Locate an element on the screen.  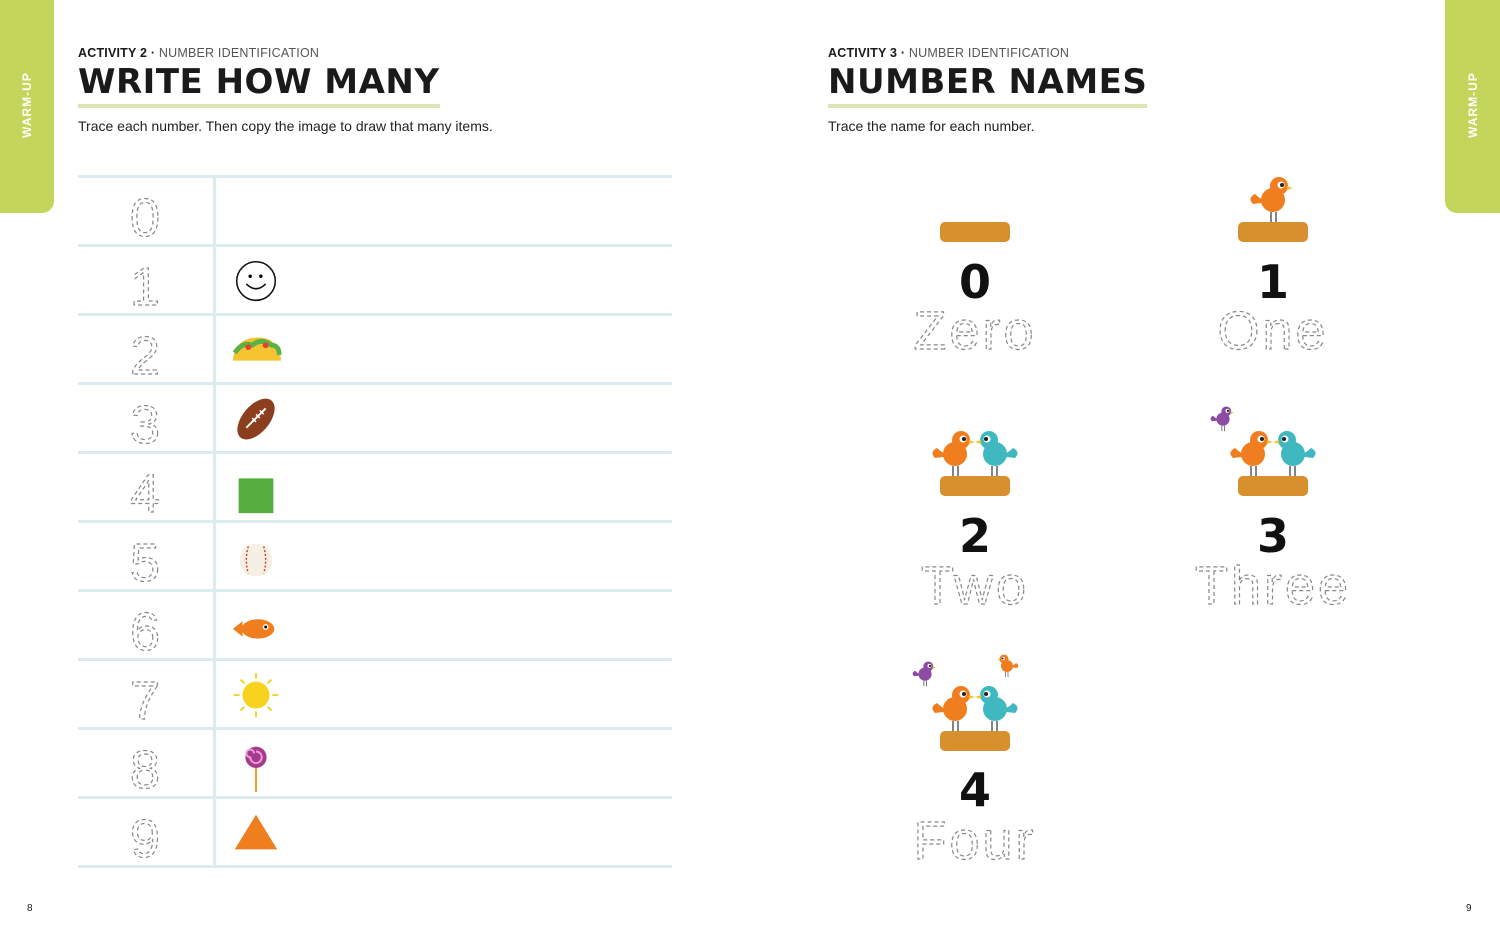
warm-up-tab-right: WARM-UP is located at coordinates (1472, 106).